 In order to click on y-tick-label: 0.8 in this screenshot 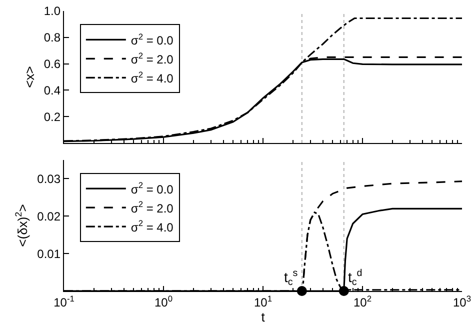, I will do `click(52, 37)`.